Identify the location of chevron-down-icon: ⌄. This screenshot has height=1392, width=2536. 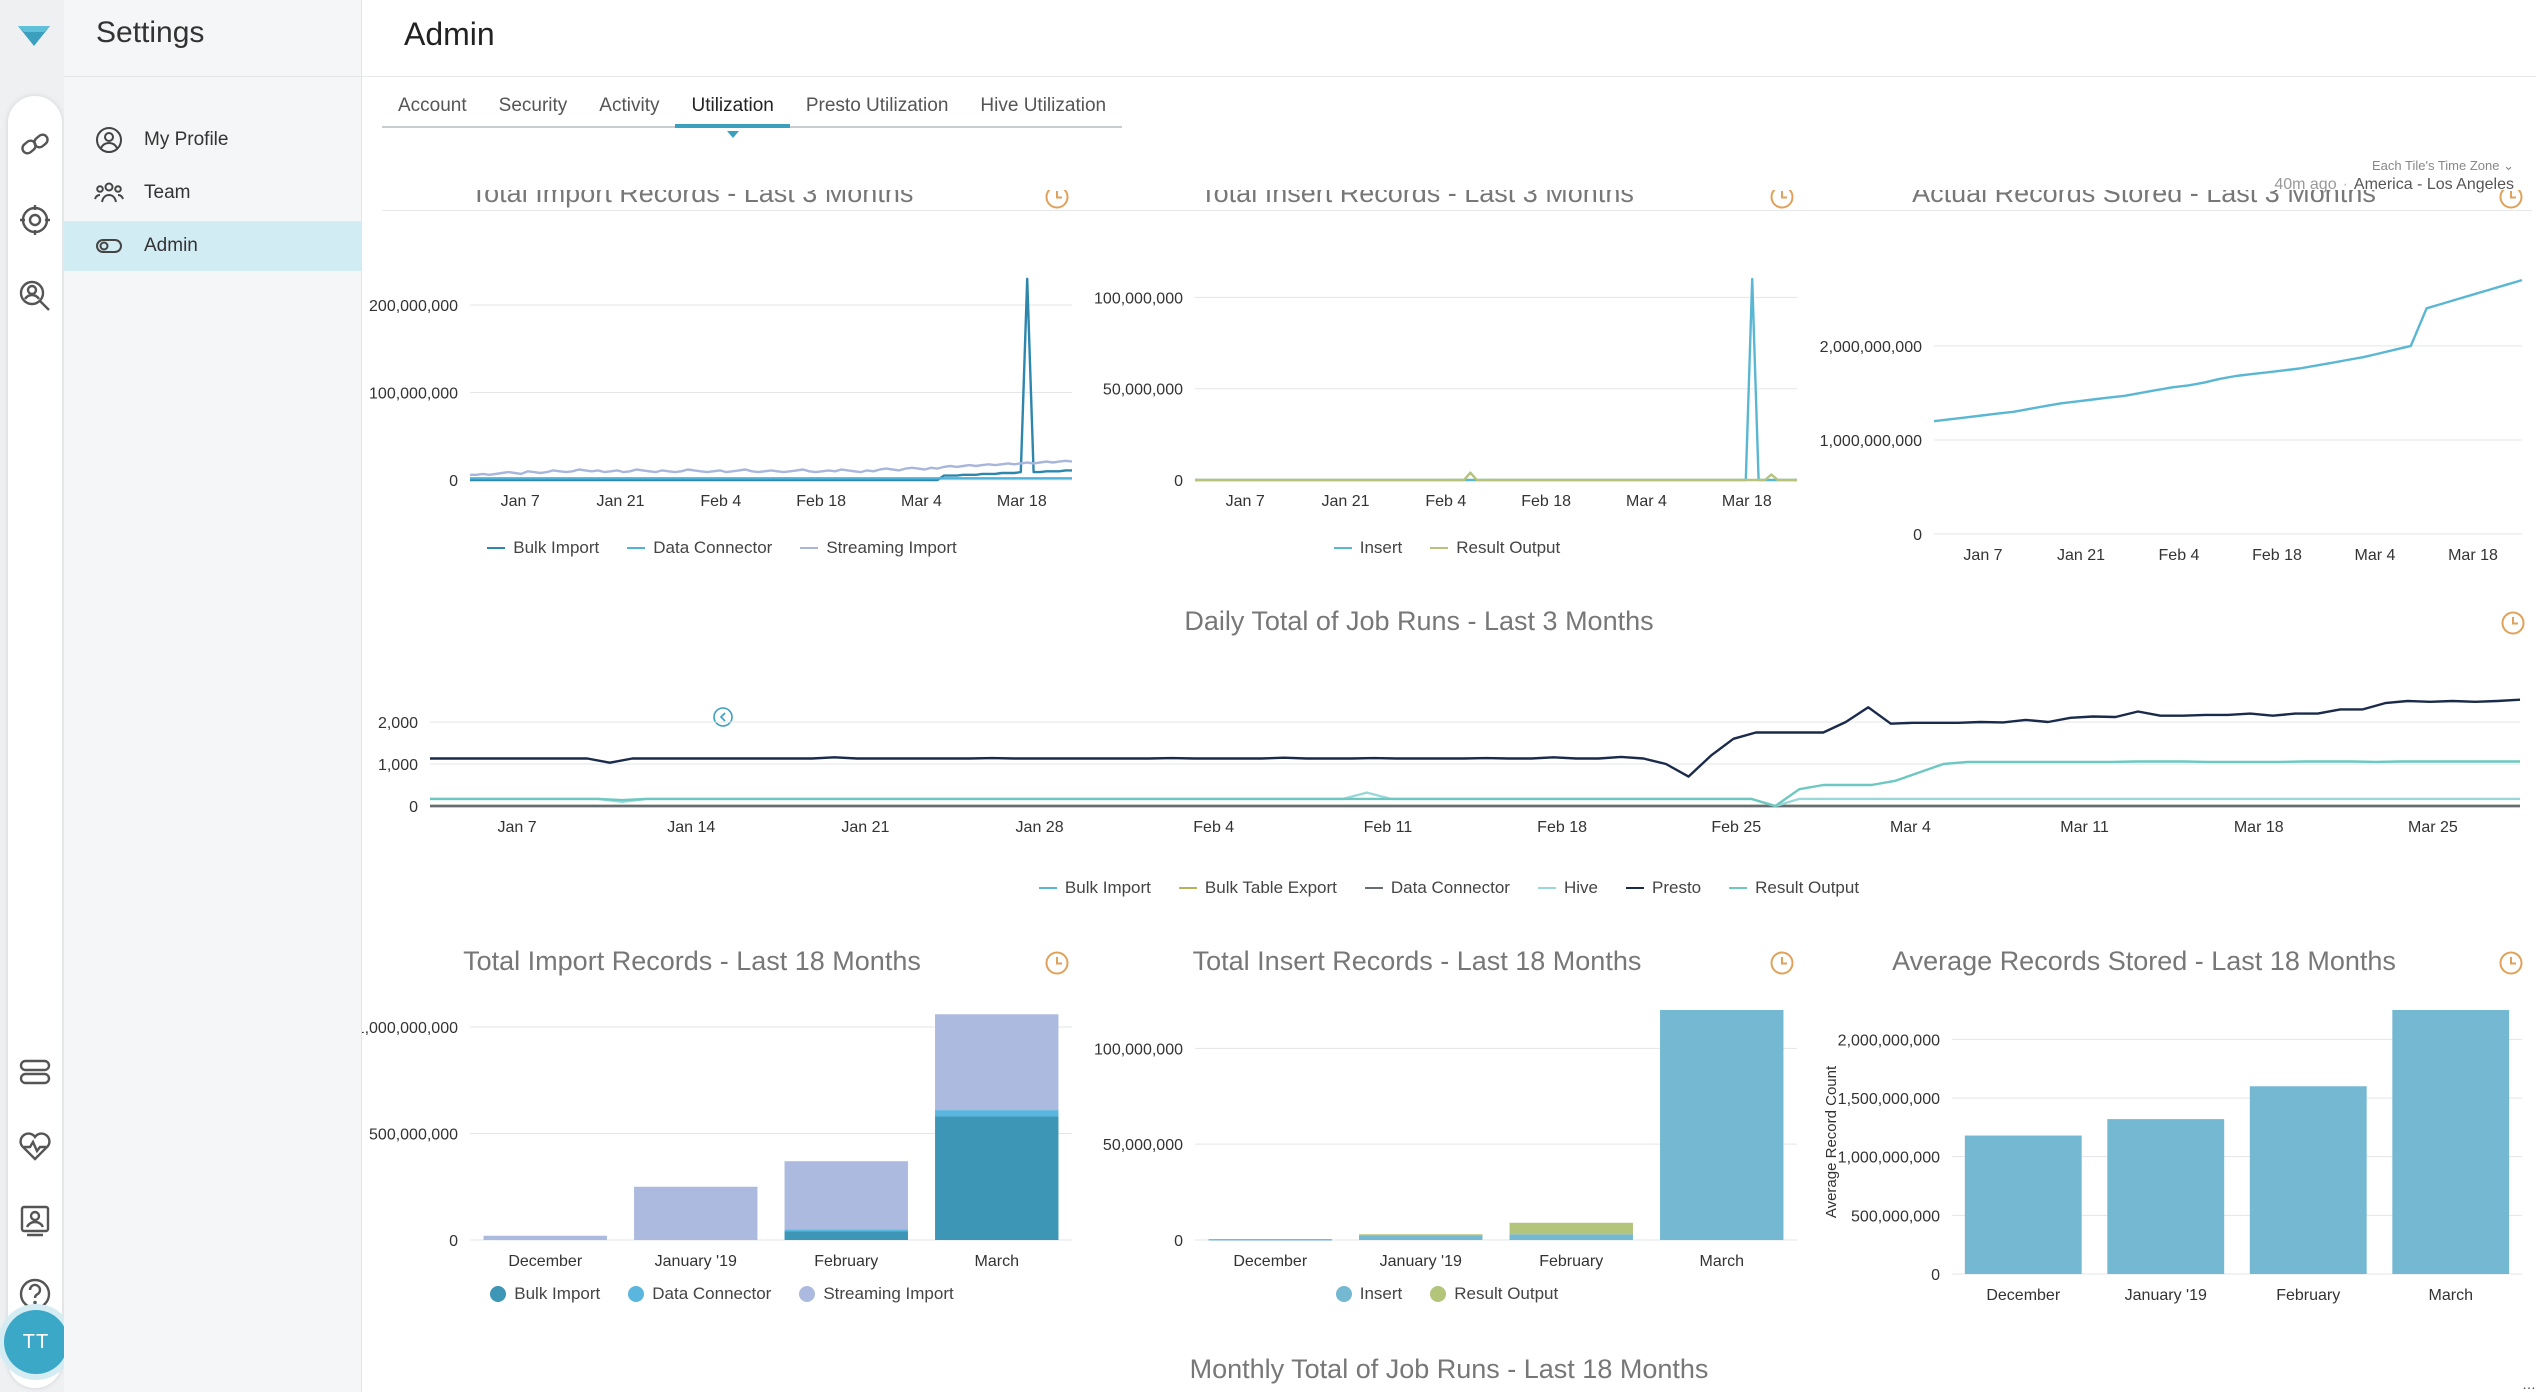
(2508, 165).